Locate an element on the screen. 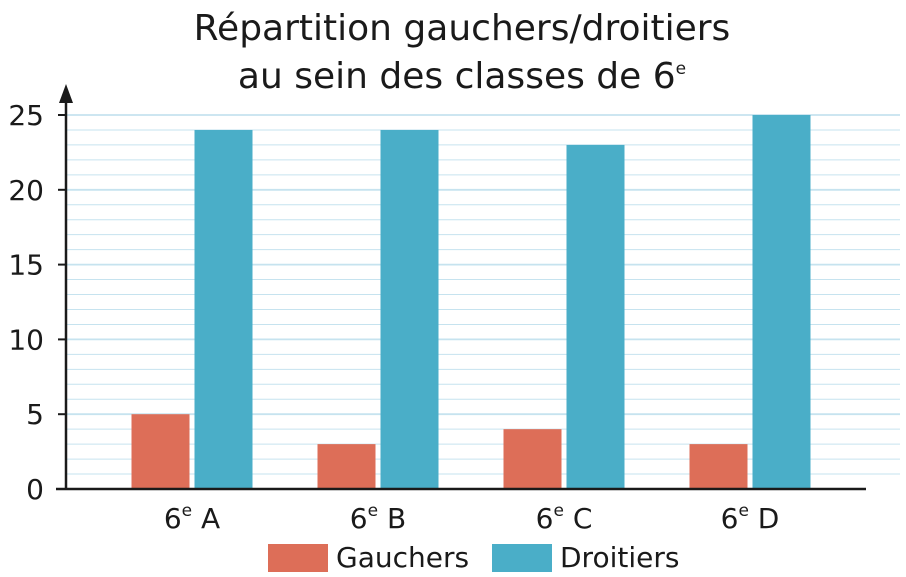  x-tick-label: 6e A is located at coordinates (192, 518).